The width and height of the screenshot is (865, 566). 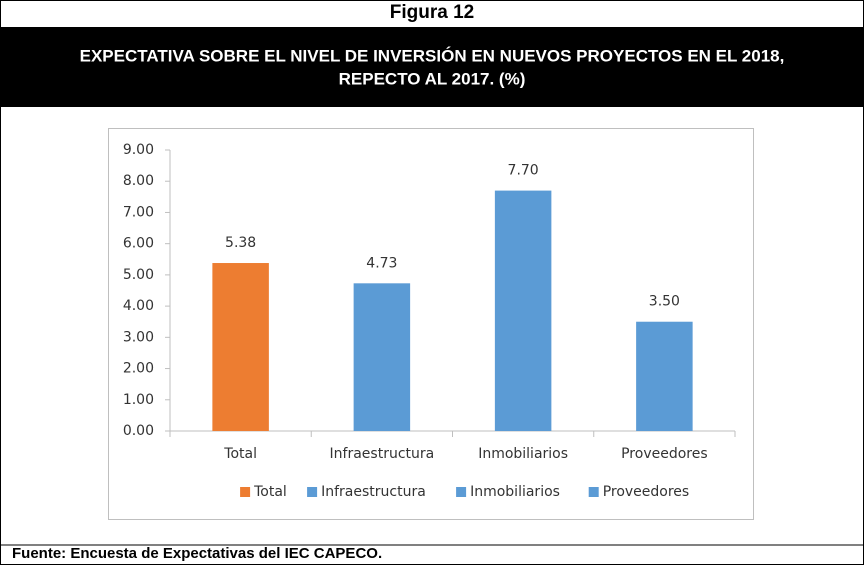 I want to click on y-tick-label: 2.00, so click(x=138, y=369).